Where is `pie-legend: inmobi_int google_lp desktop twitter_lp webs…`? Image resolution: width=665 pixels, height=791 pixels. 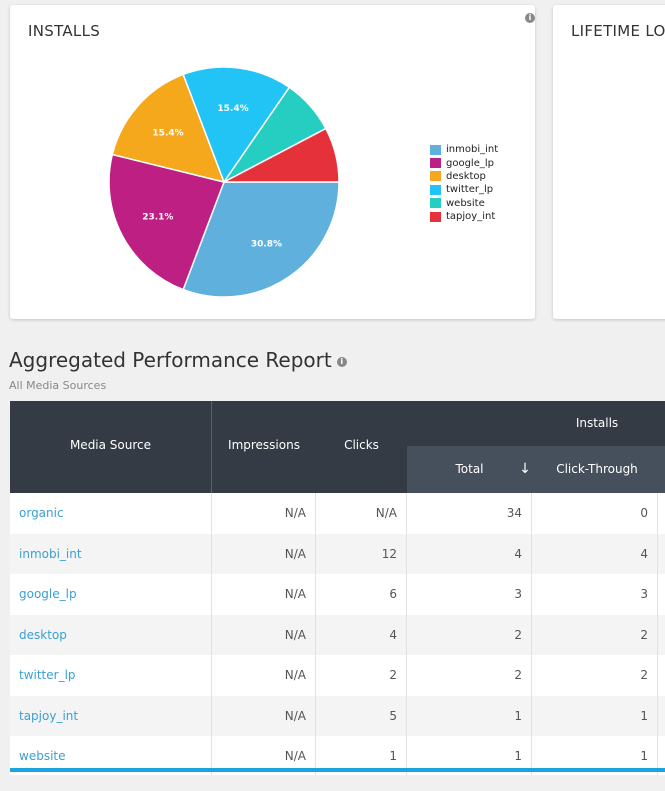
pie-legend: inmobi_int google_lp desktop twitter_lp webs… is located at coordinates (464, 183).